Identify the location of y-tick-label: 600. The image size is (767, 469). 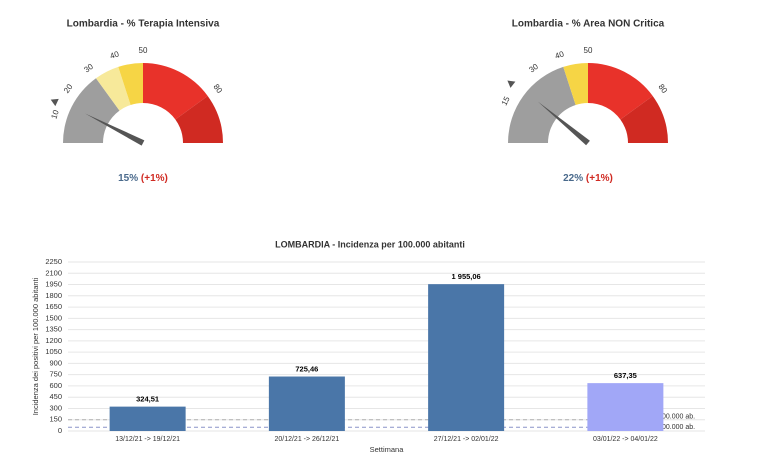
(55, 385).